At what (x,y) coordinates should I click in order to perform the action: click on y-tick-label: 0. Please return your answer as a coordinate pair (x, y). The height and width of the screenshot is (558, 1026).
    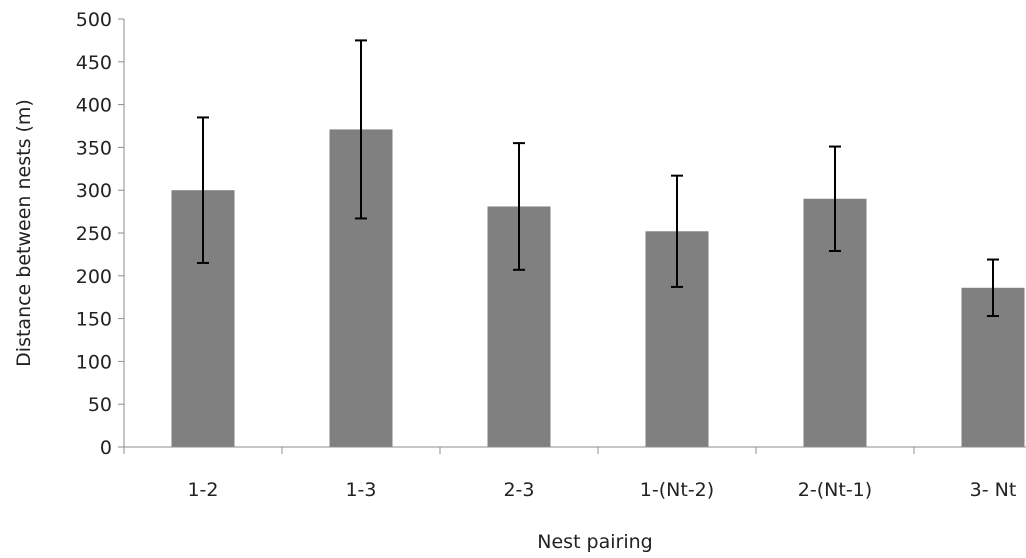
    Looking at the image, I should click on (106, 448).